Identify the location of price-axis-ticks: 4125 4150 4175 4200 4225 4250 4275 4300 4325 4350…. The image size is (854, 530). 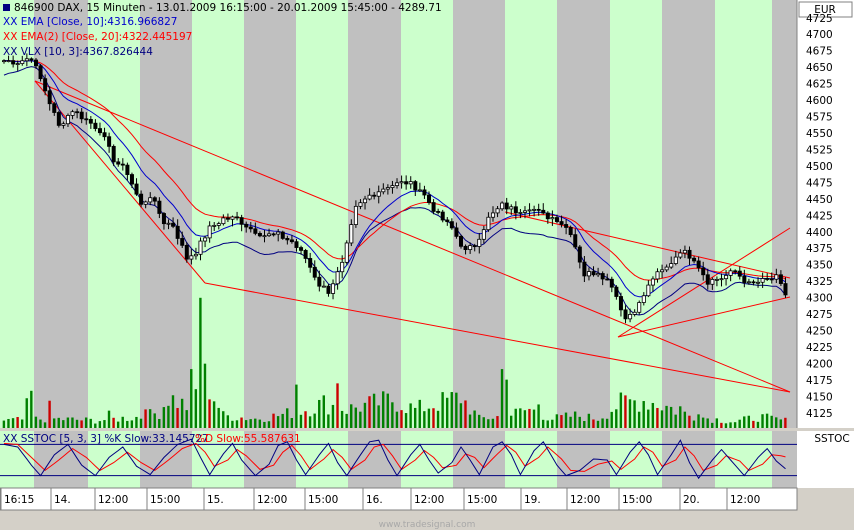
(819, 216).